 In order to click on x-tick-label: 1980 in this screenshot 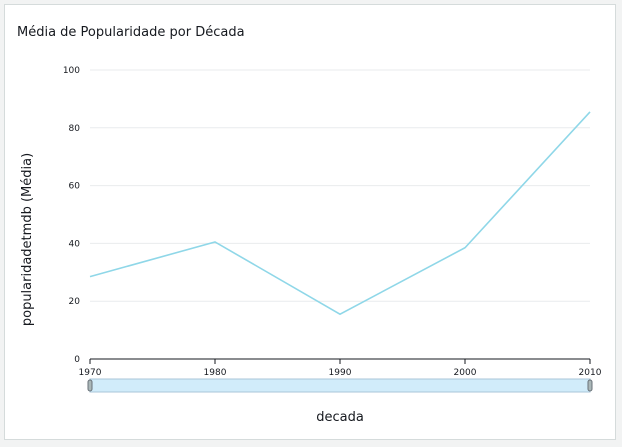, I will do `click(215, 373)`.